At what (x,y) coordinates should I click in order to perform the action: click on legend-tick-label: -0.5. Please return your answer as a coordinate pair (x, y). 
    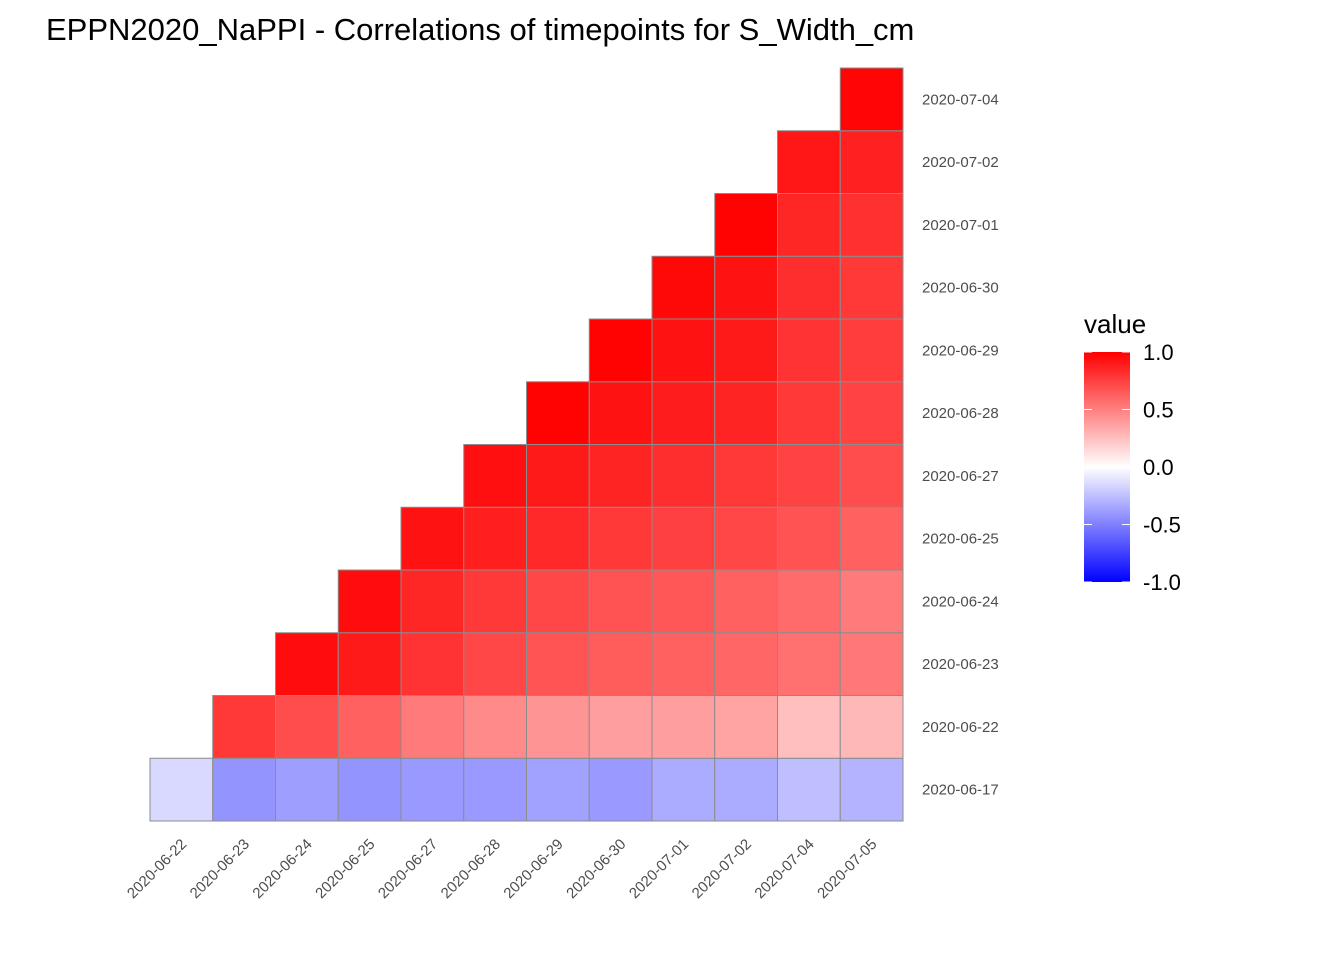
    Looking at the image, I should click on (1162, 525).